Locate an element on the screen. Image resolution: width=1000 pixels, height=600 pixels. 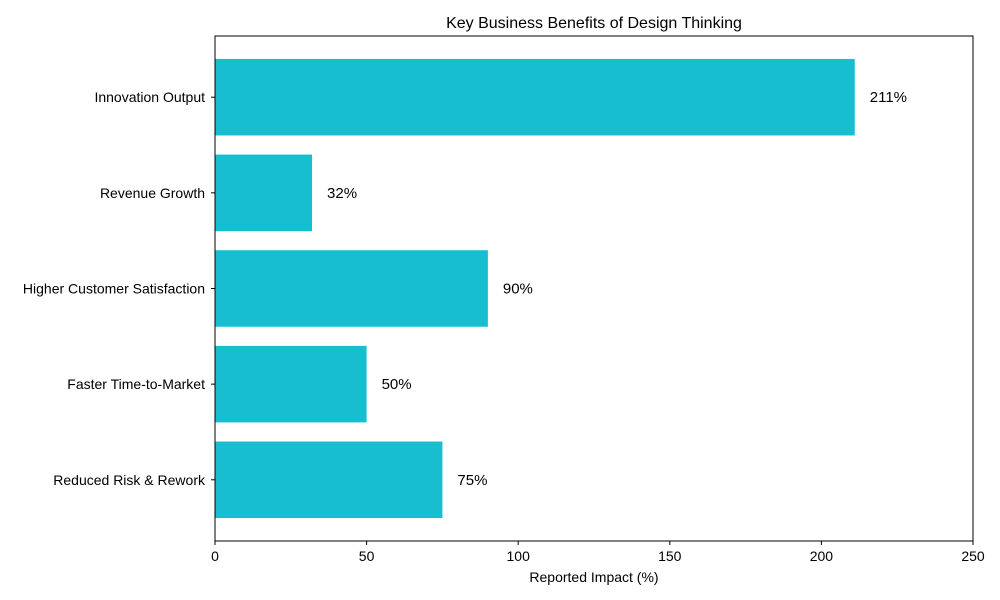
x-tick-label: 50 is located at coordinates (367, 556).